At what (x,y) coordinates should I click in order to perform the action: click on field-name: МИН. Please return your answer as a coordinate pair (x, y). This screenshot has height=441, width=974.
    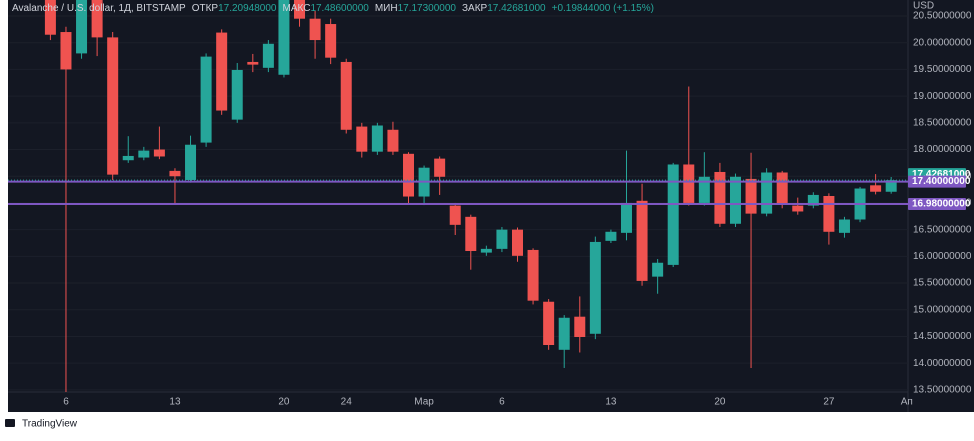
    Looking at the image, I should click on (386, 8).